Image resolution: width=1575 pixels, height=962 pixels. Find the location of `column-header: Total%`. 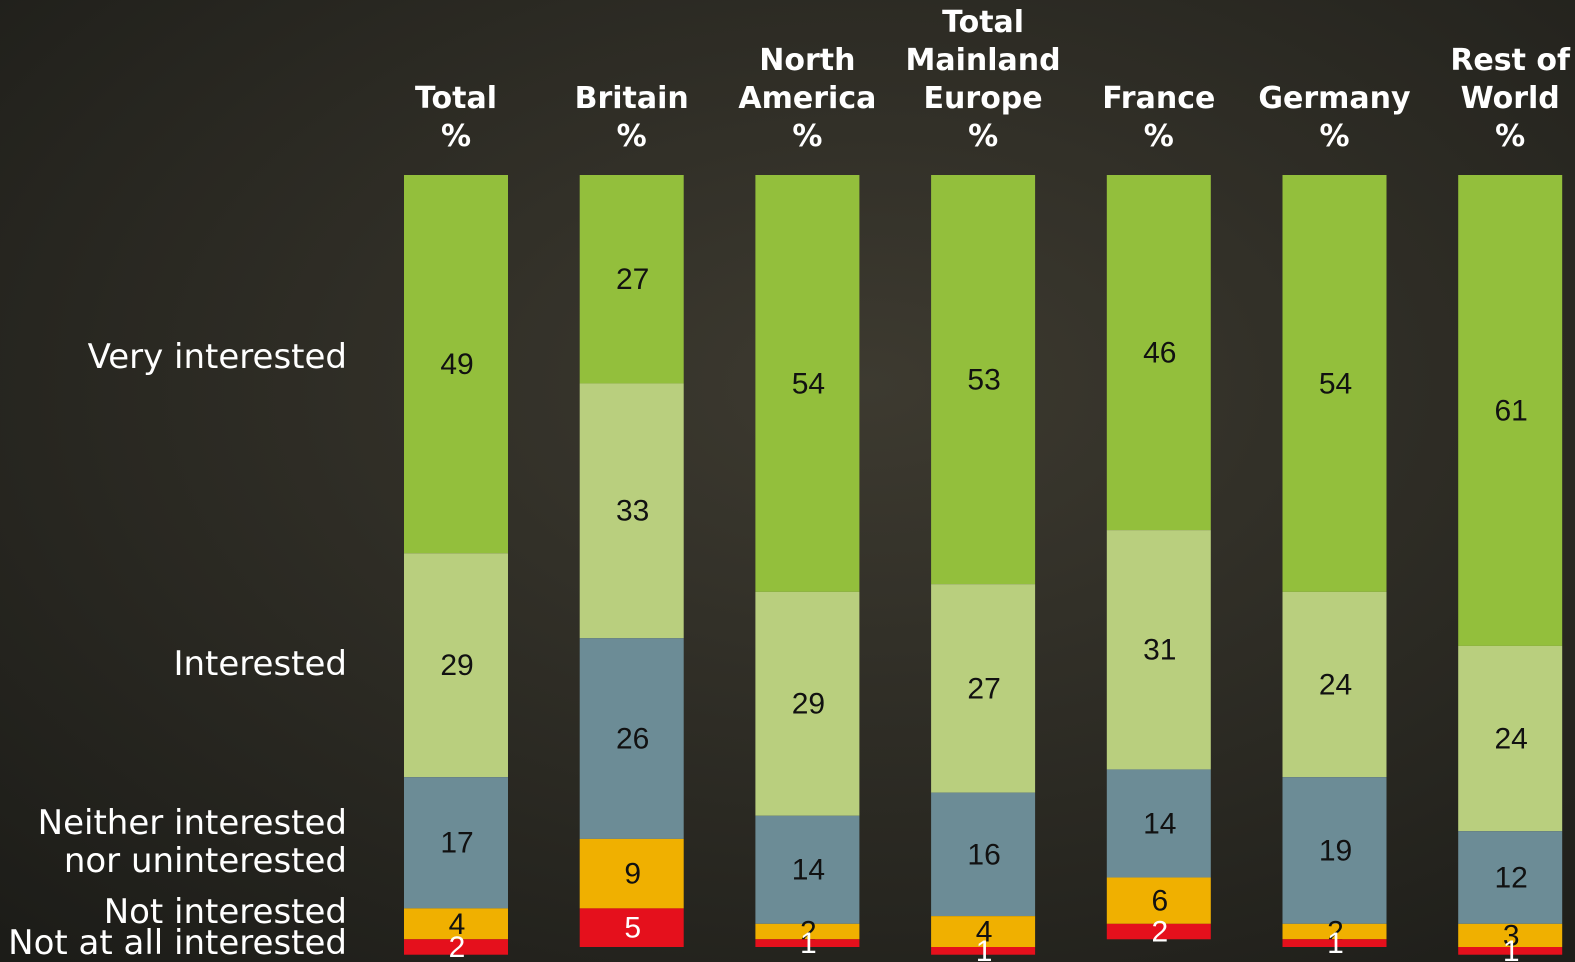

column-header: Total% is located at coordinates (456, 117).